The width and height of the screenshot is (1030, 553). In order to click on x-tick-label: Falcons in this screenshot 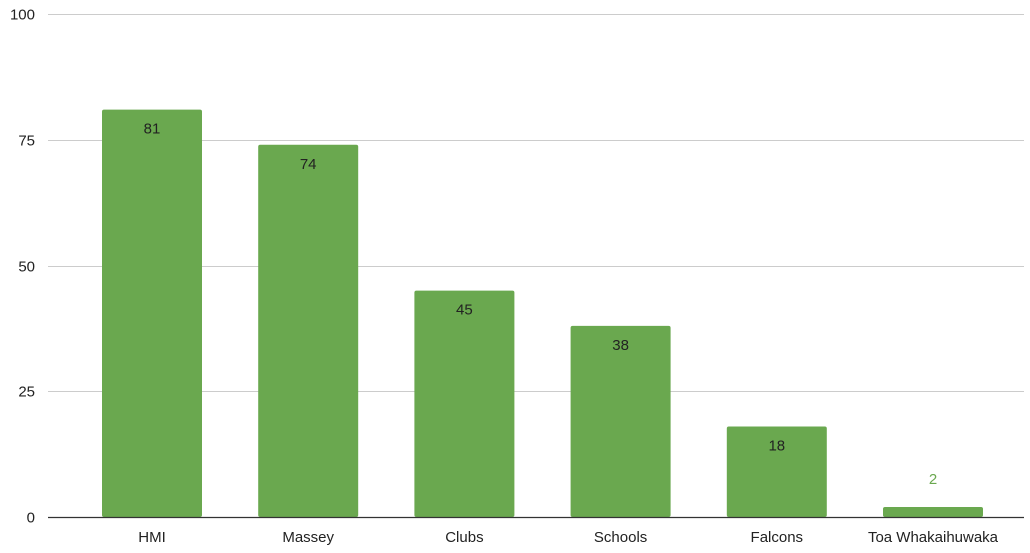, I will do `click(777, 537)`.